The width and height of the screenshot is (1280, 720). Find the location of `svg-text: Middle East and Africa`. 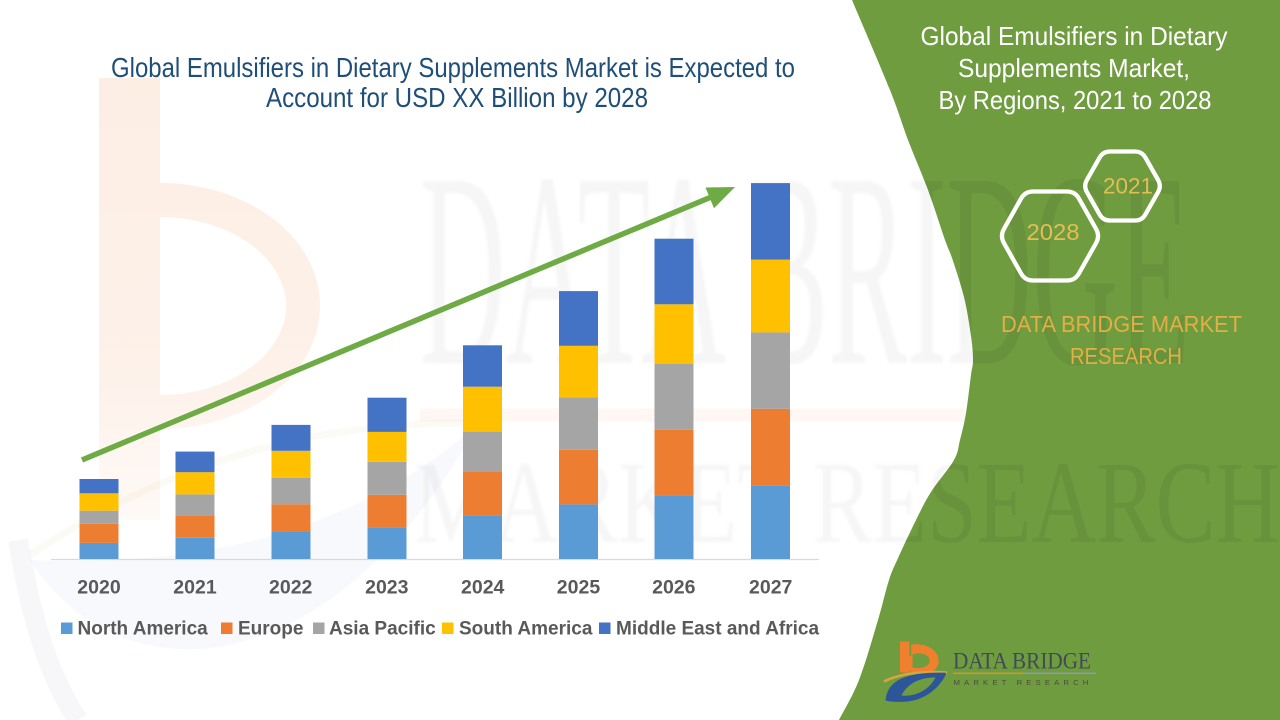

svg-text: Middle East and Africa is located at coordinates (717, 629).